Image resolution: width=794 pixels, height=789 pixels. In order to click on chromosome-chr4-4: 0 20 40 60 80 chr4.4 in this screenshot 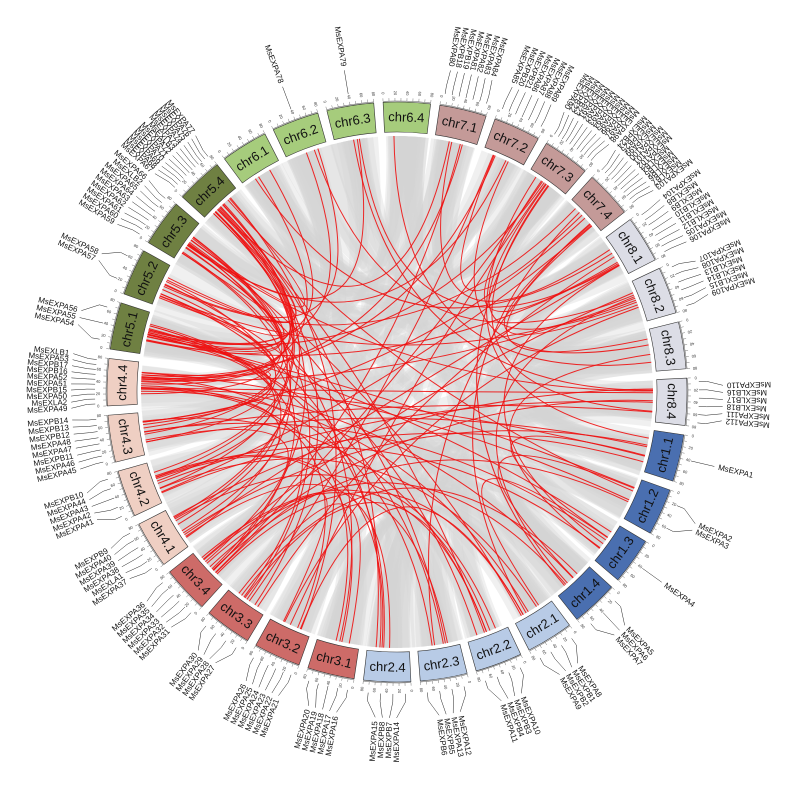, I will do `click(118, 381)`.